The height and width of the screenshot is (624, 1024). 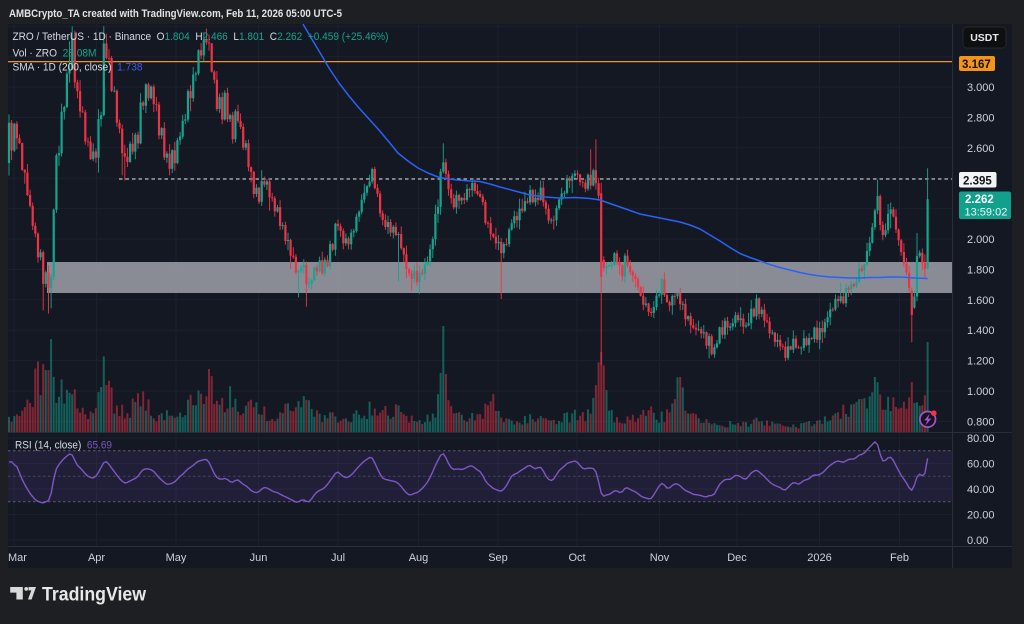 I want to click on svg-text: Oct, so click(x=576, y=558).